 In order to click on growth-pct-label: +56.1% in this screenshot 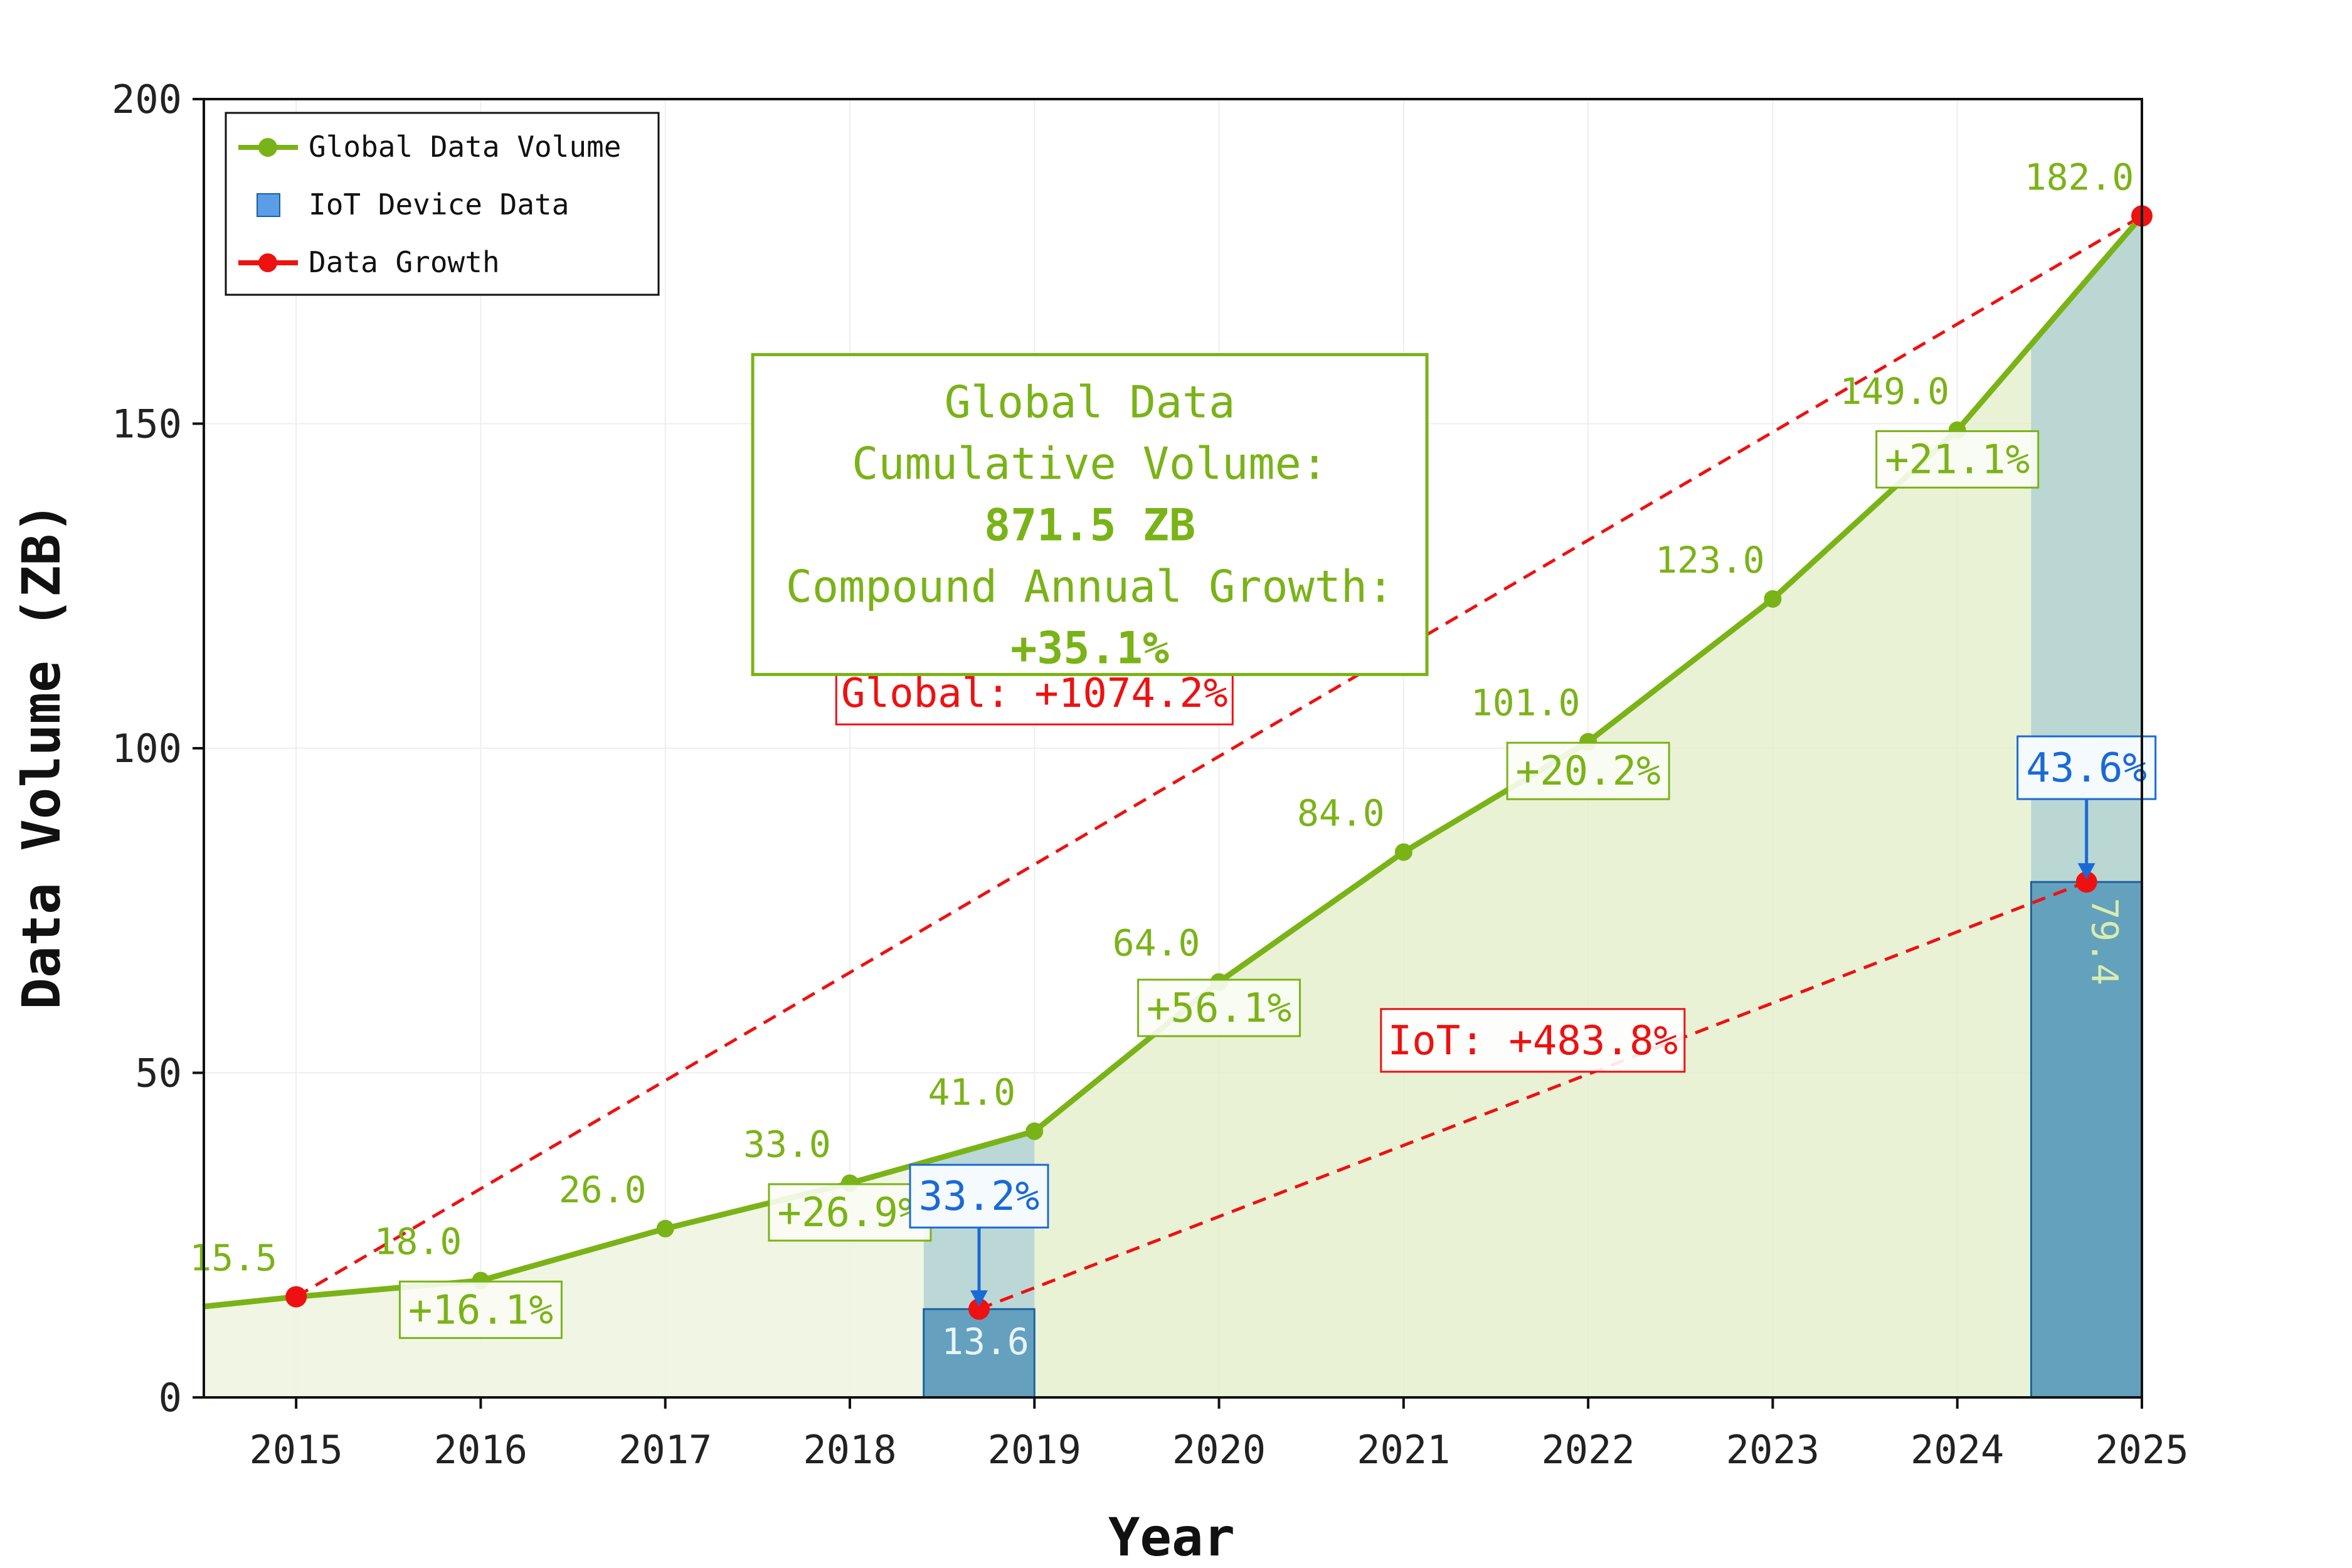, I will do `click(1219, 1008)`.